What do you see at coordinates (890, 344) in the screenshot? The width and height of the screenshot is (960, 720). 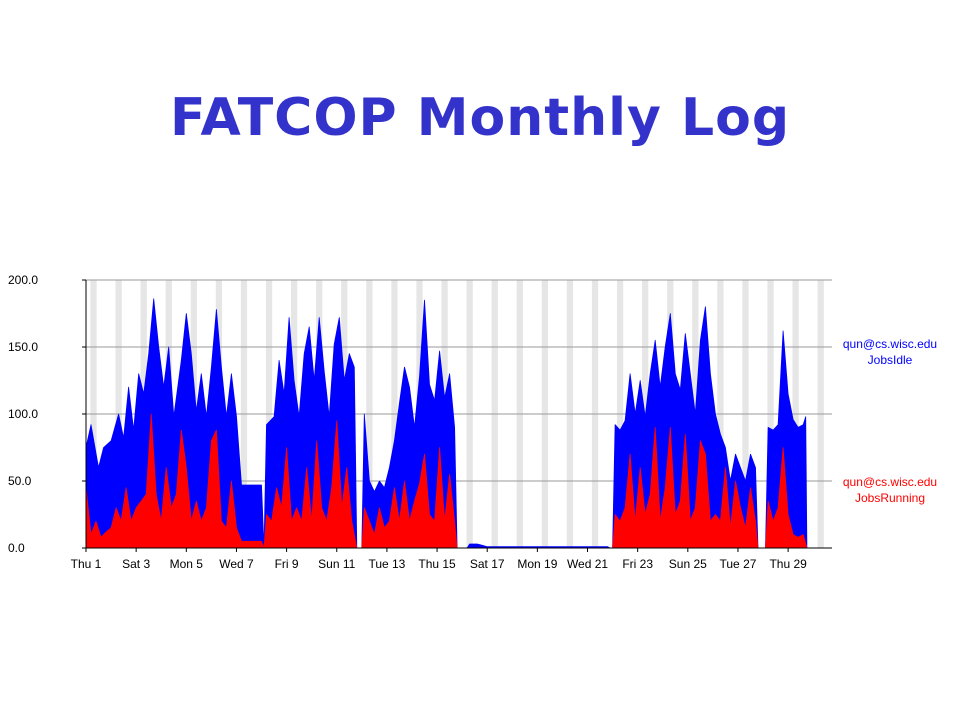 I see `legend-jobs-idle-line-0: qun@cs.wisc.edu` at bounding box center [890, 344].